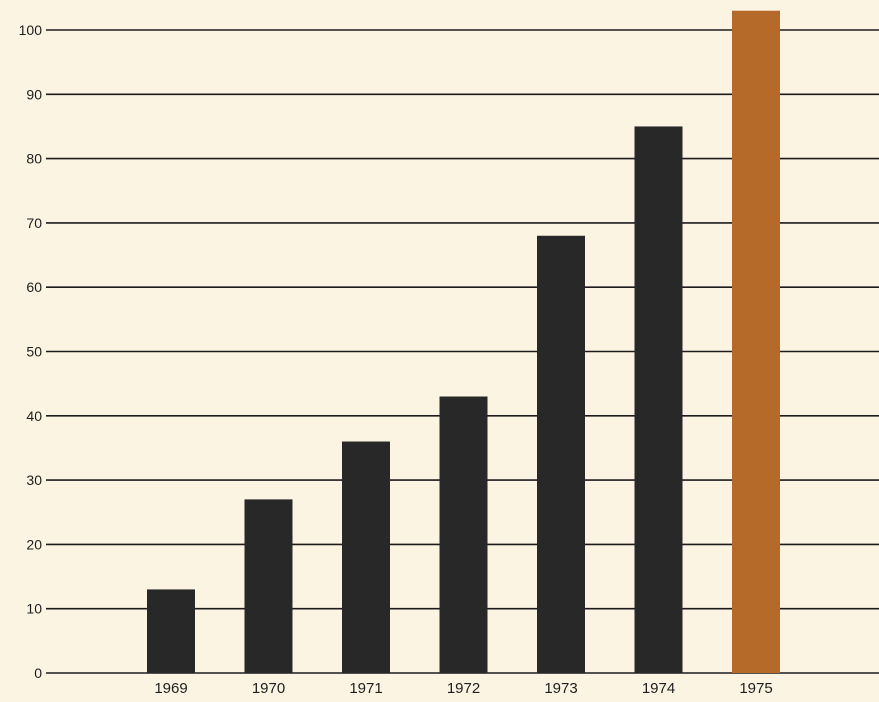 The image size is (879, 702). Describe the element at coordinates (34, 287) in the screenshot. I see `y-tick-label: 60` at that location.